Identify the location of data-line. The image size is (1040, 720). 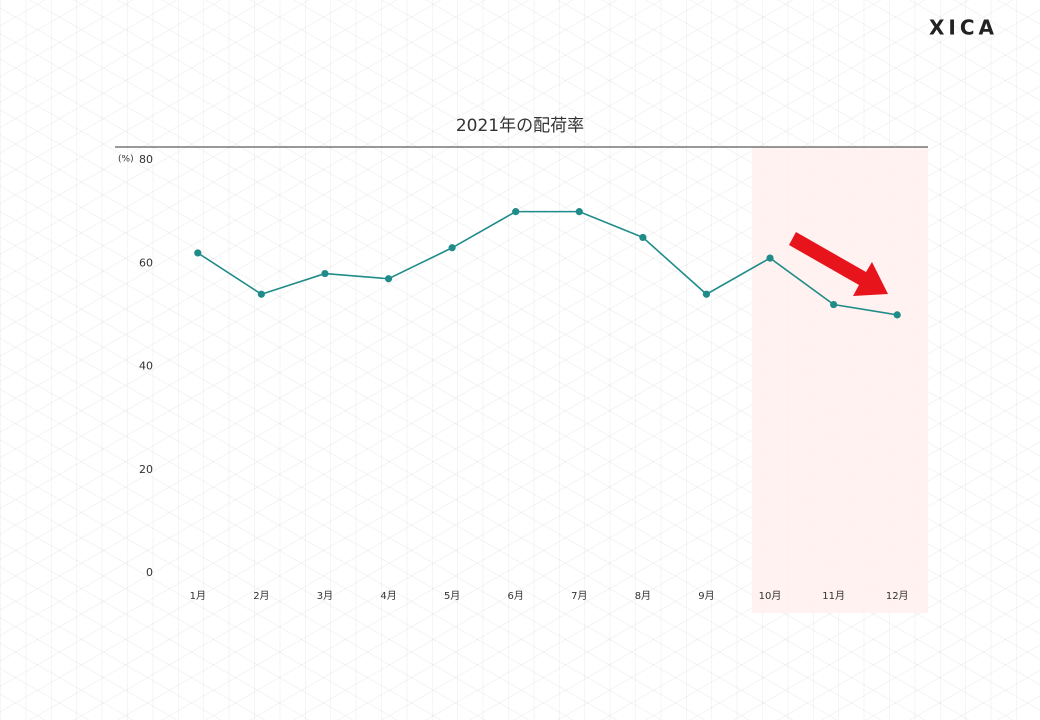
(547, 263).